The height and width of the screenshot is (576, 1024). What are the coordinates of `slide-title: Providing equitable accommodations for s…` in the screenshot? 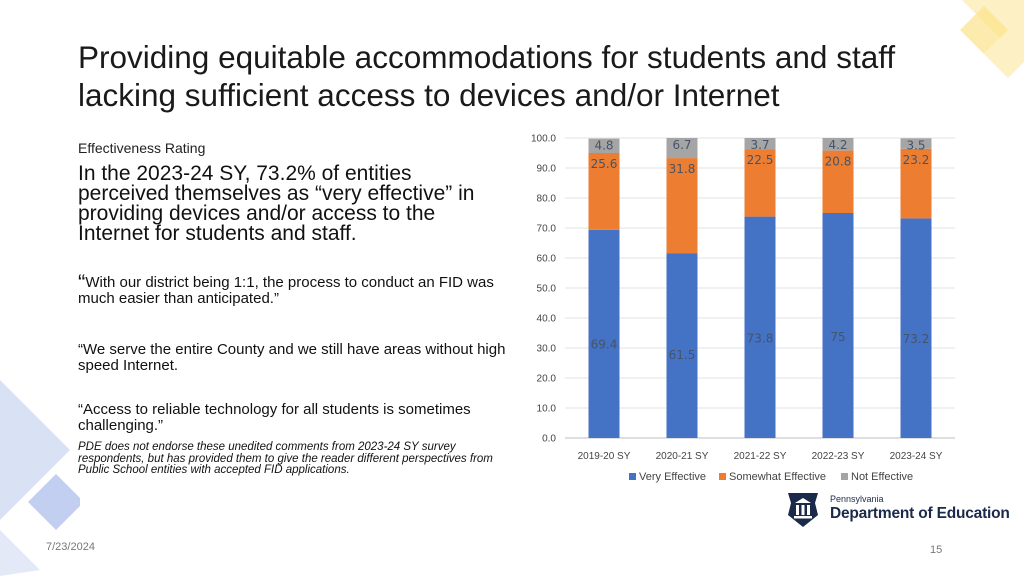 It's located at (487, 76).